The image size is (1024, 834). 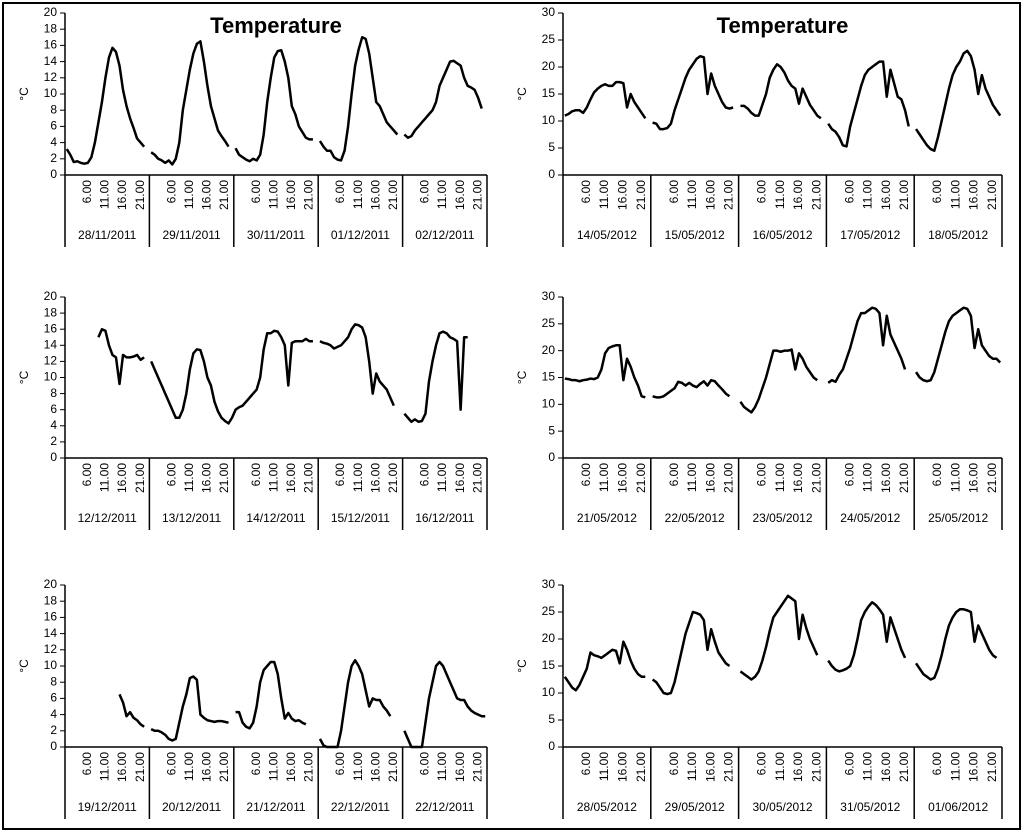 What do you see at coordinates (107, 518) in the screenshot?
I see `day-label: 12/12/2011` at bounding box center [107, 518].